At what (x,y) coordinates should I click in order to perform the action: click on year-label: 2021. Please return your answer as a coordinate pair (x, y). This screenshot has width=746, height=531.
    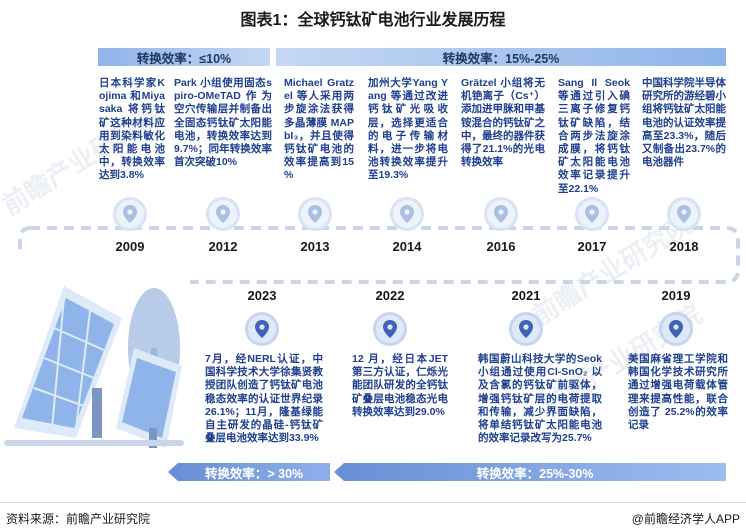
    Looking at the image, I should click on (526, 295).